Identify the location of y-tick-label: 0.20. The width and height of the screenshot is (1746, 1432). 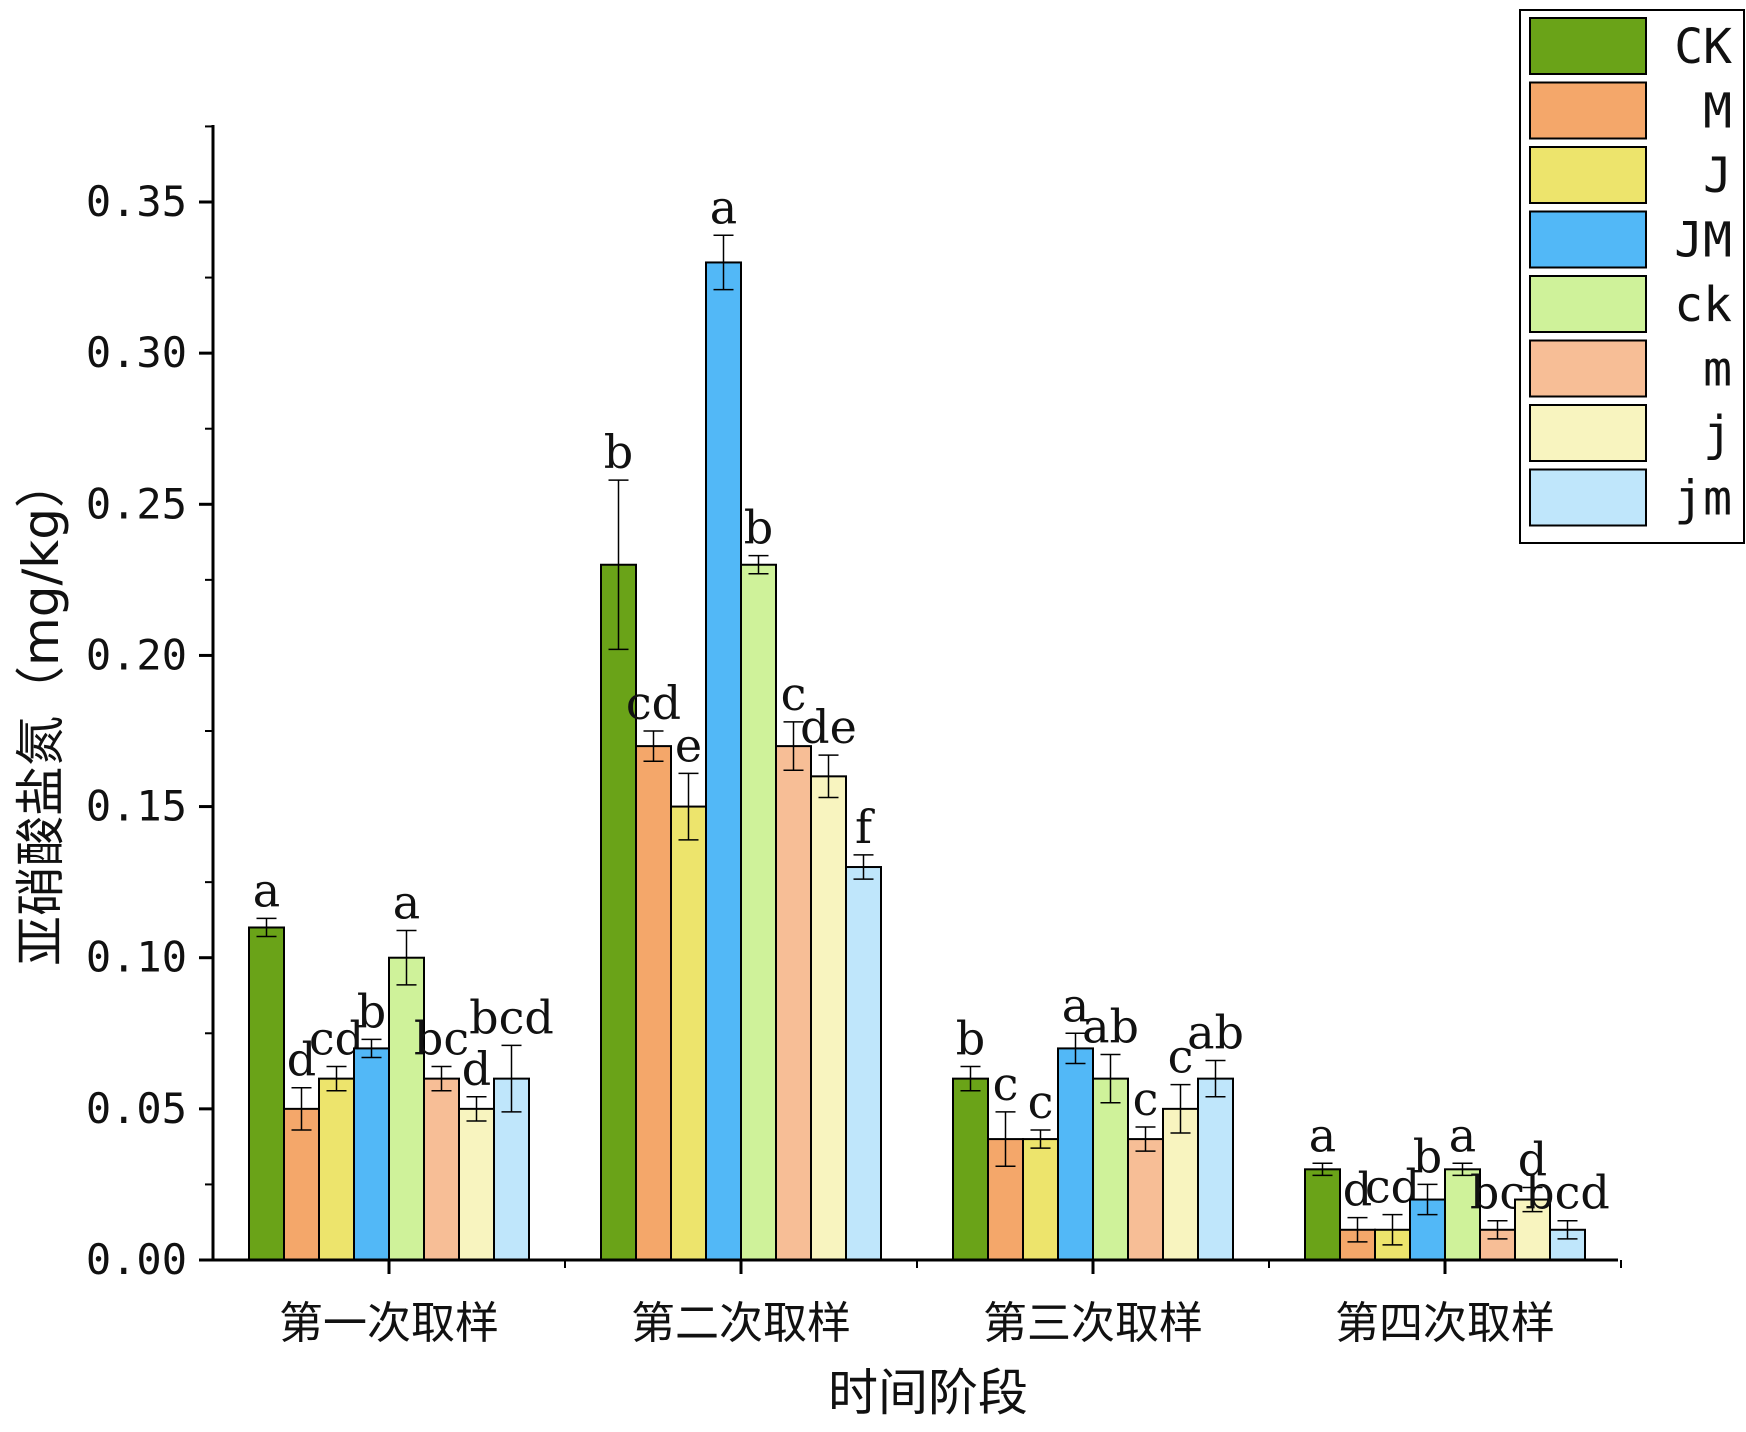
(136, 654).